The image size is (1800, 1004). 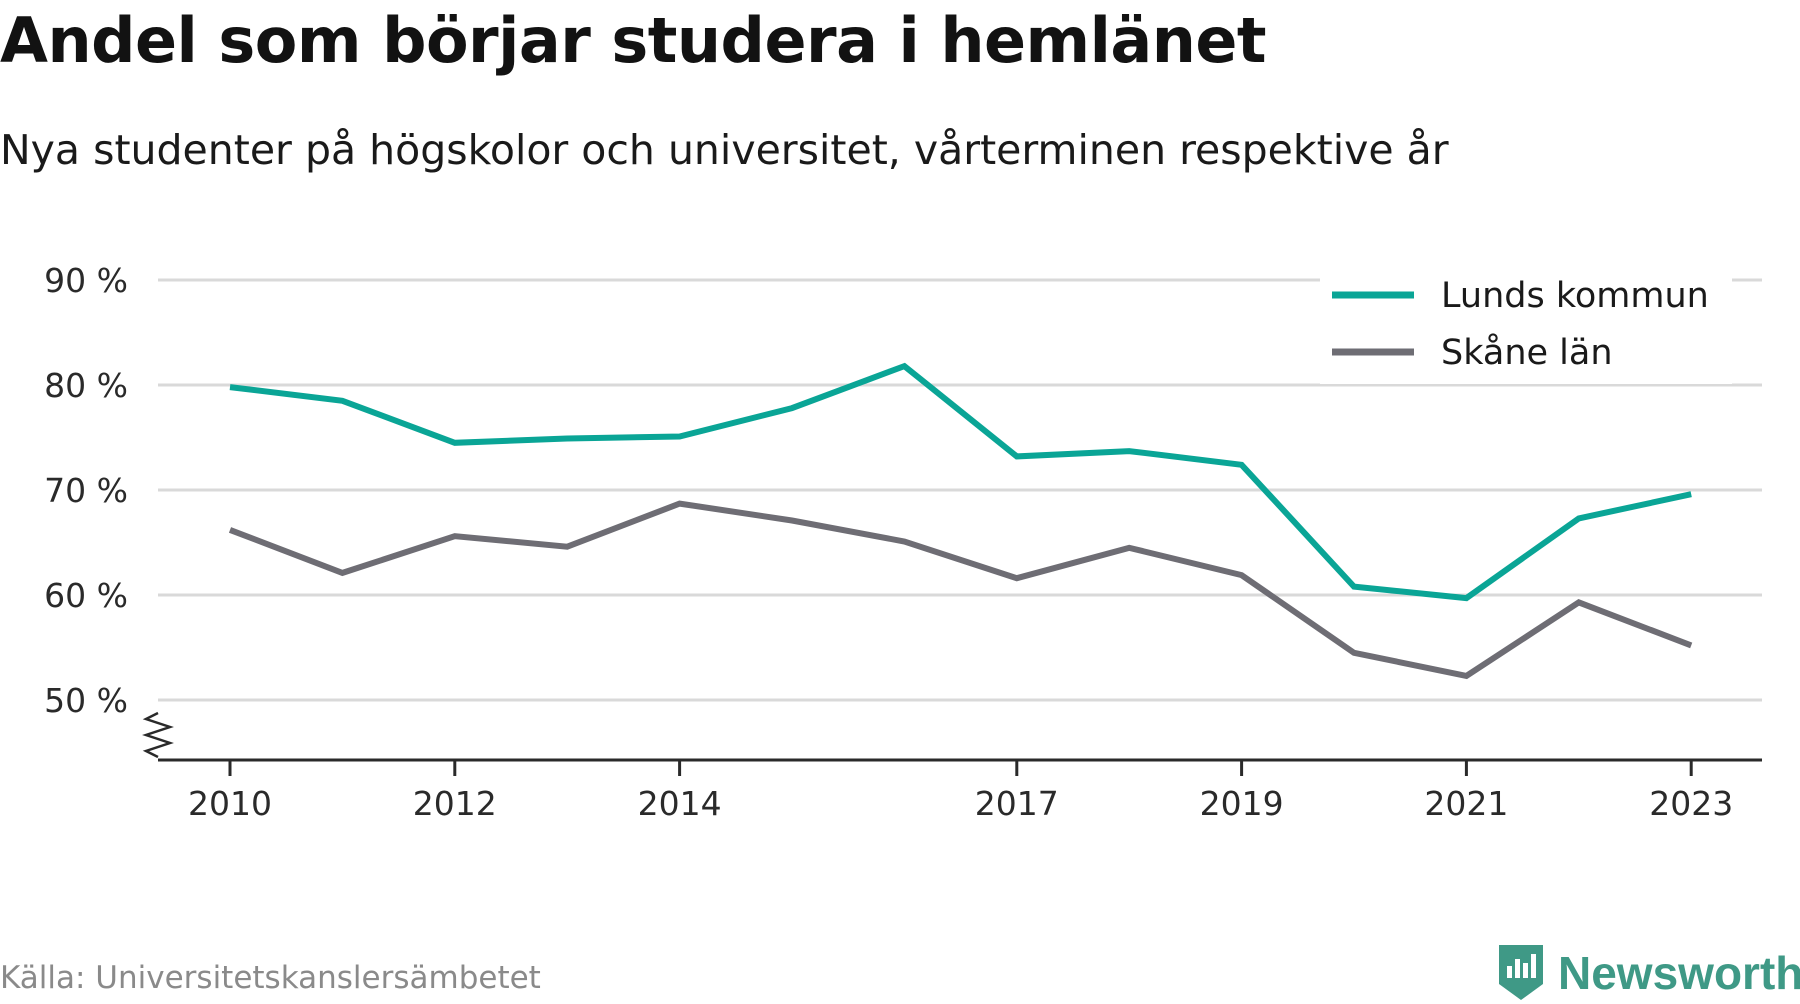 What do you see at coordinates (1466, 803) in the screenshot?
I see `x-tick-label: 2021` at bounding box center [1466, 803].